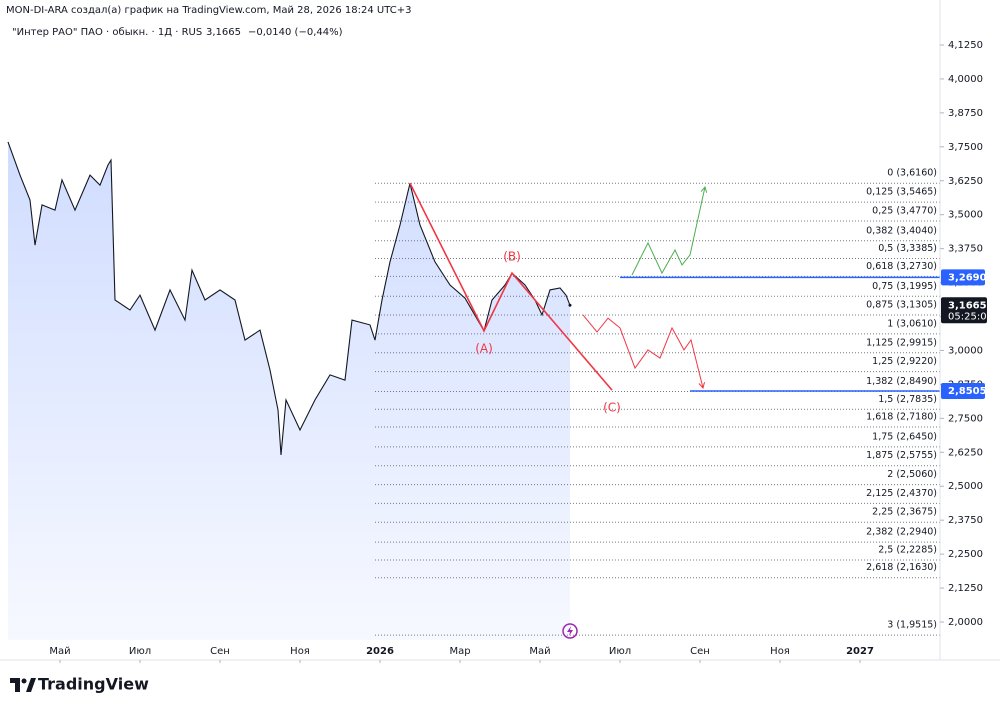 This screenshot has height=707, width=1000. Describe the element at coordinates (93, 684) in the screenshot. I see `brand: TradingView` at that location.